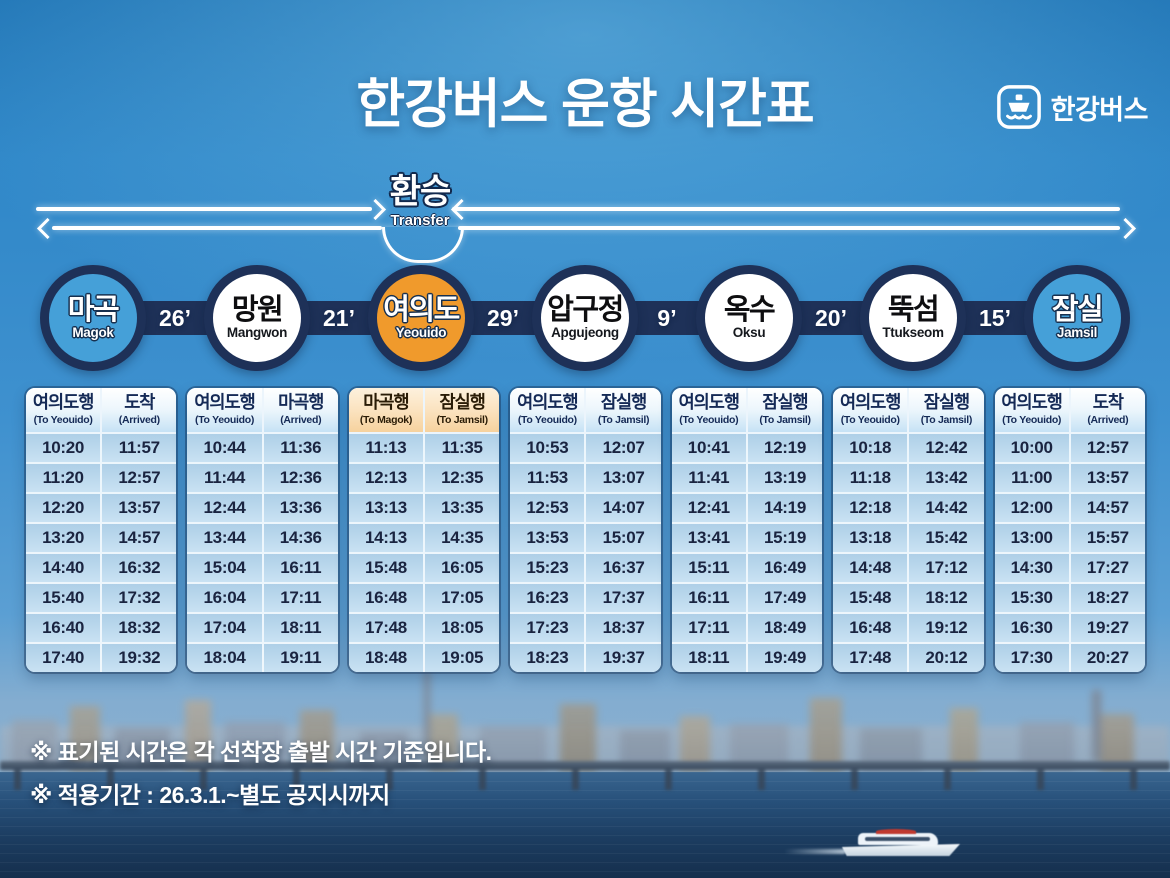 The height and width of the screenshot is (878, 1170). What do you see at coordinates (585, 310) in the screenshot?
I see `station-name-ko: 압구정` at bounding box center [585, 310].